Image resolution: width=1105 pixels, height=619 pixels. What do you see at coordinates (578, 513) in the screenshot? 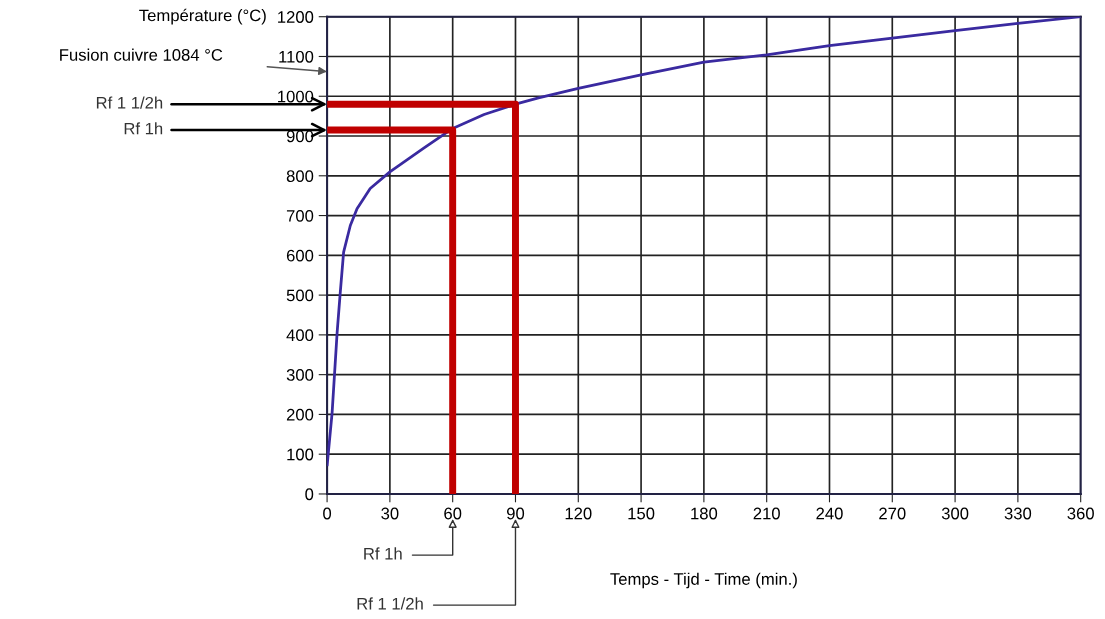
I see `x-tick-label: 120` at bounding box center [578, 513].